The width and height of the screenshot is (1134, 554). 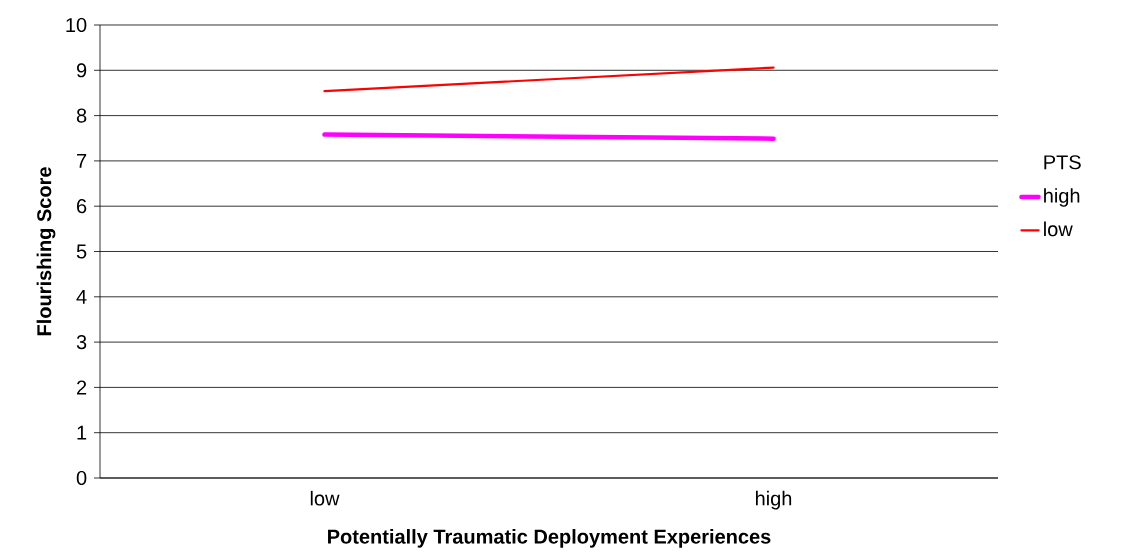 What do you see at coordinates (81, 251) in the screenshot?
I see `y-tick-label: 5` at bounding box center [81, 251].